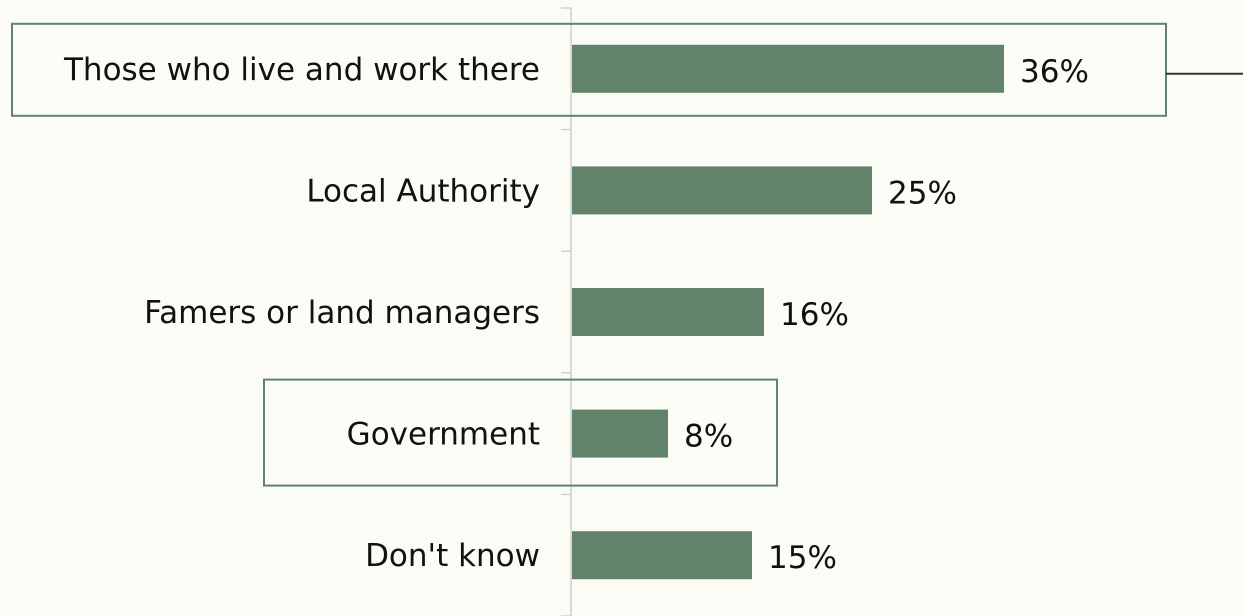  I want to click on category-label: Local Authority, so click(423, 191).